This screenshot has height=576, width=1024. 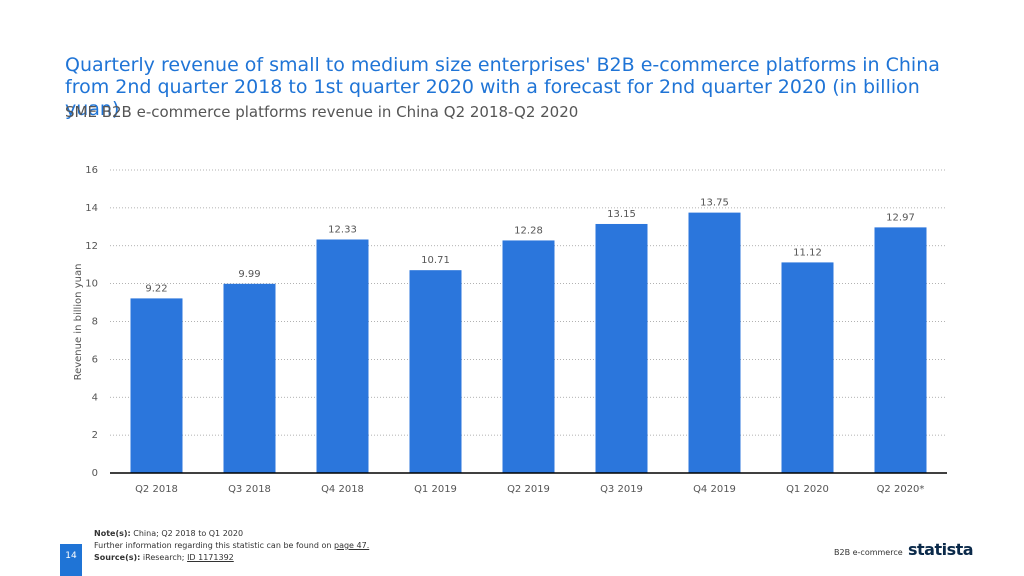 I want to click on y-tick-label: 14, so click(x=91, y=208).